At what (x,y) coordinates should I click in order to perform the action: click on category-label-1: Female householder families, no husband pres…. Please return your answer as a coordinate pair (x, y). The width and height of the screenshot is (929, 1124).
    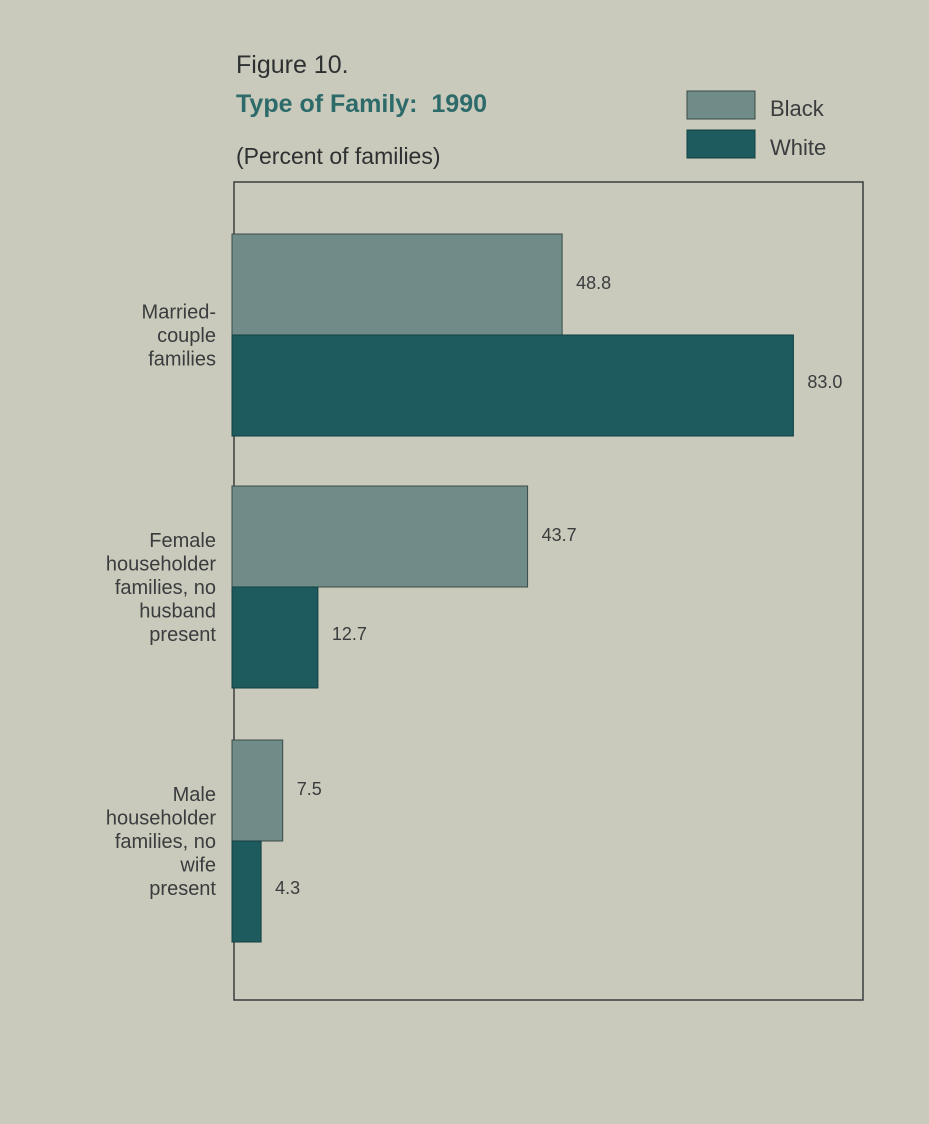
    Looking at the image, I should click on (161, 588).